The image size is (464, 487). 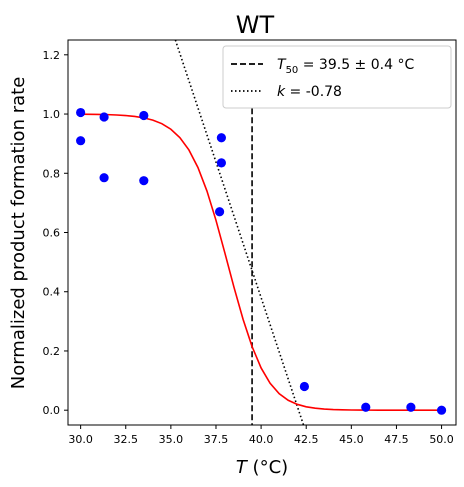 I want to click on y-axis-label: Normalized product formation rate, so click(x=18, y=233).